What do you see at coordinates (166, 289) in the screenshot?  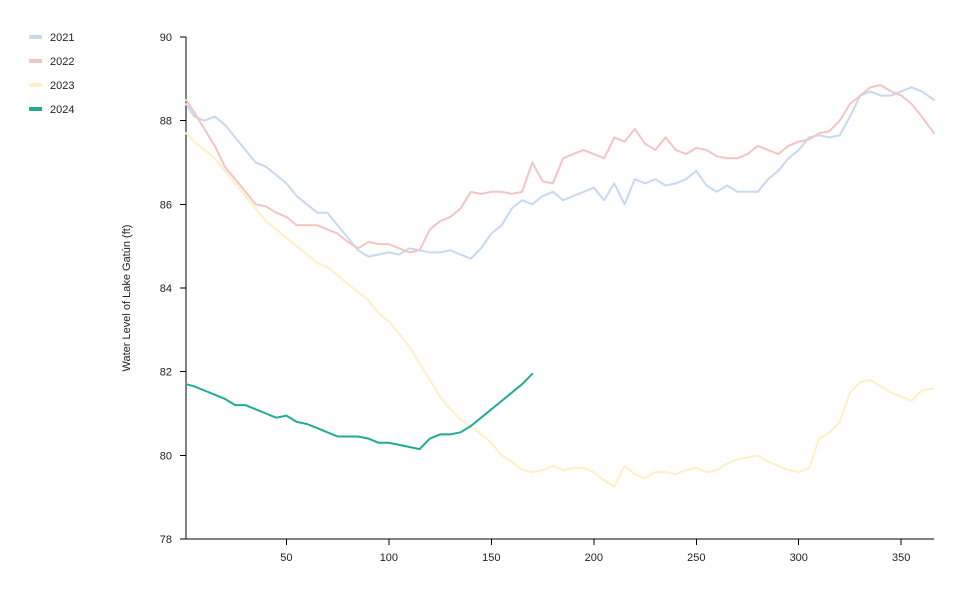 I see `y-tick-label: 84` at bounding box center [166, 289].